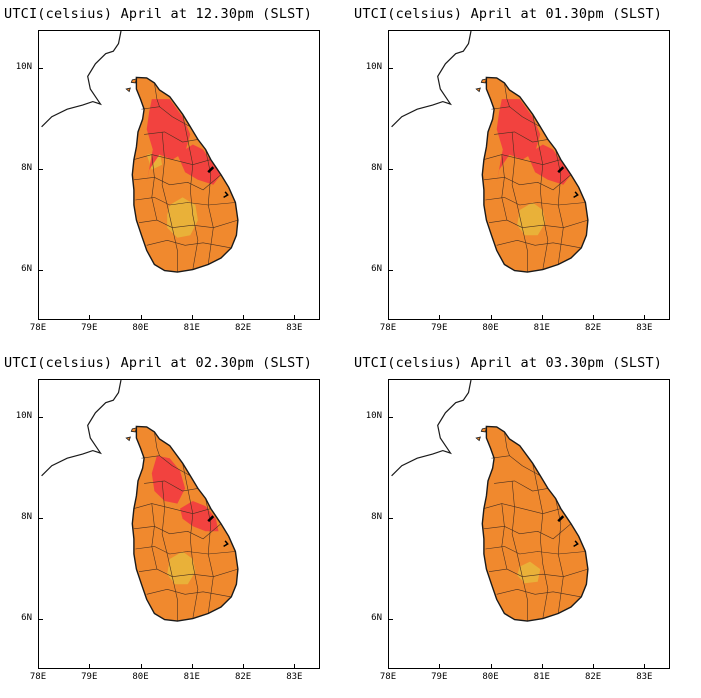 This screenshot has width=701, height=698. What do you see at coordinates (26, 167) in the screenshot?
I see `y-tick-label: 8N` at bounding box center [26, 167].